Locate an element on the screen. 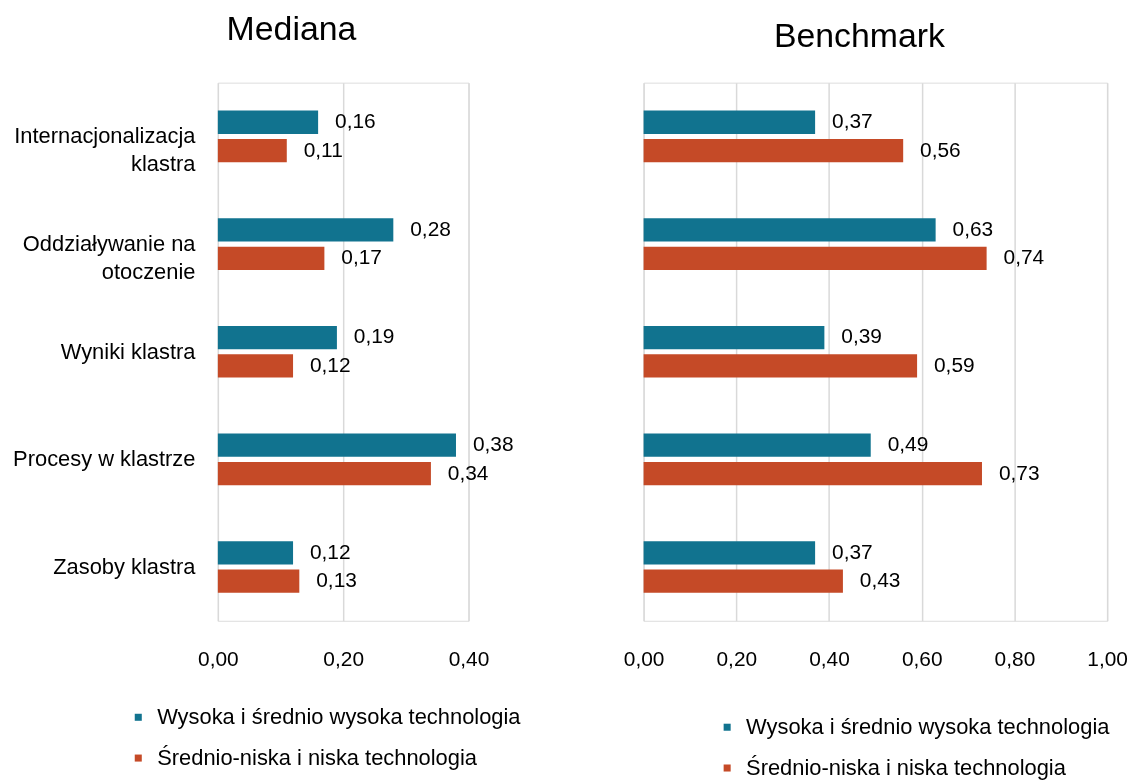 The height and width of the screenshot is (784, 1134). data-label: 0,34 is located at coordinates (468, 472).